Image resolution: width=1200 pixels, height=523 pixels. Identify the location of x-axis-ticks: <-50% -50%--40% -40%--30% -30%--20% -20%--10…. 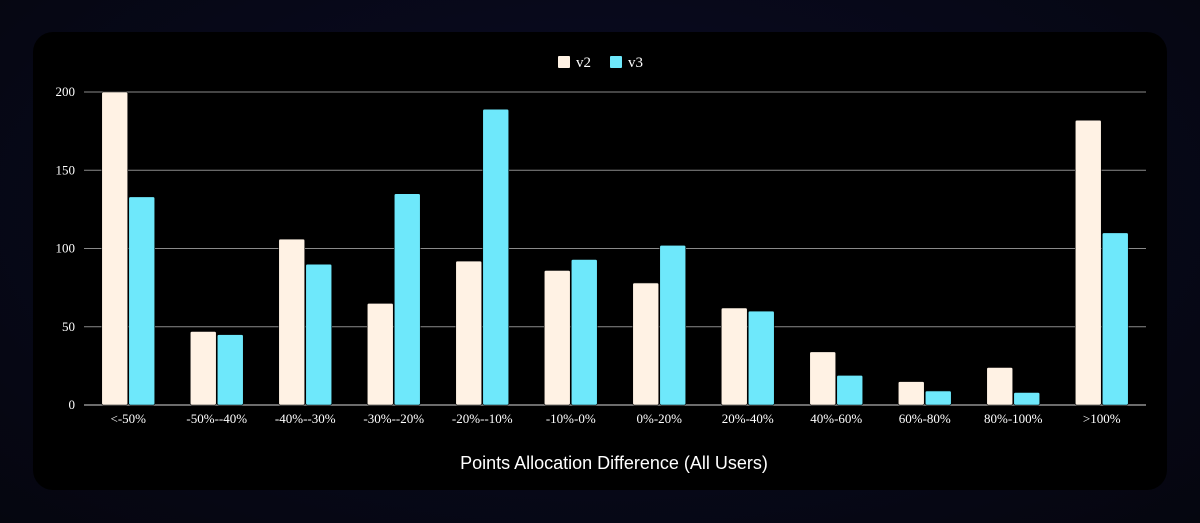
(616, 418).